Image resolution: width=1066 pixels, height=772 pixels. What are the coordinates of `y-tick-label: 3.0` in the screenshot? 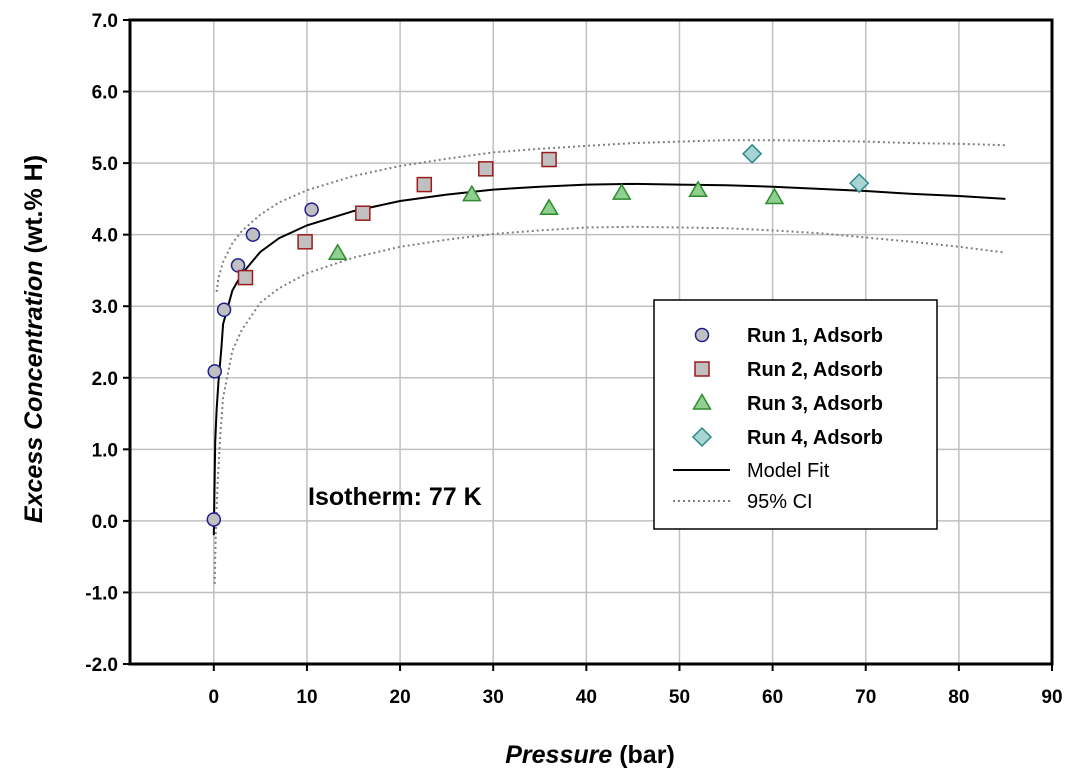 It's located at (105, 307).